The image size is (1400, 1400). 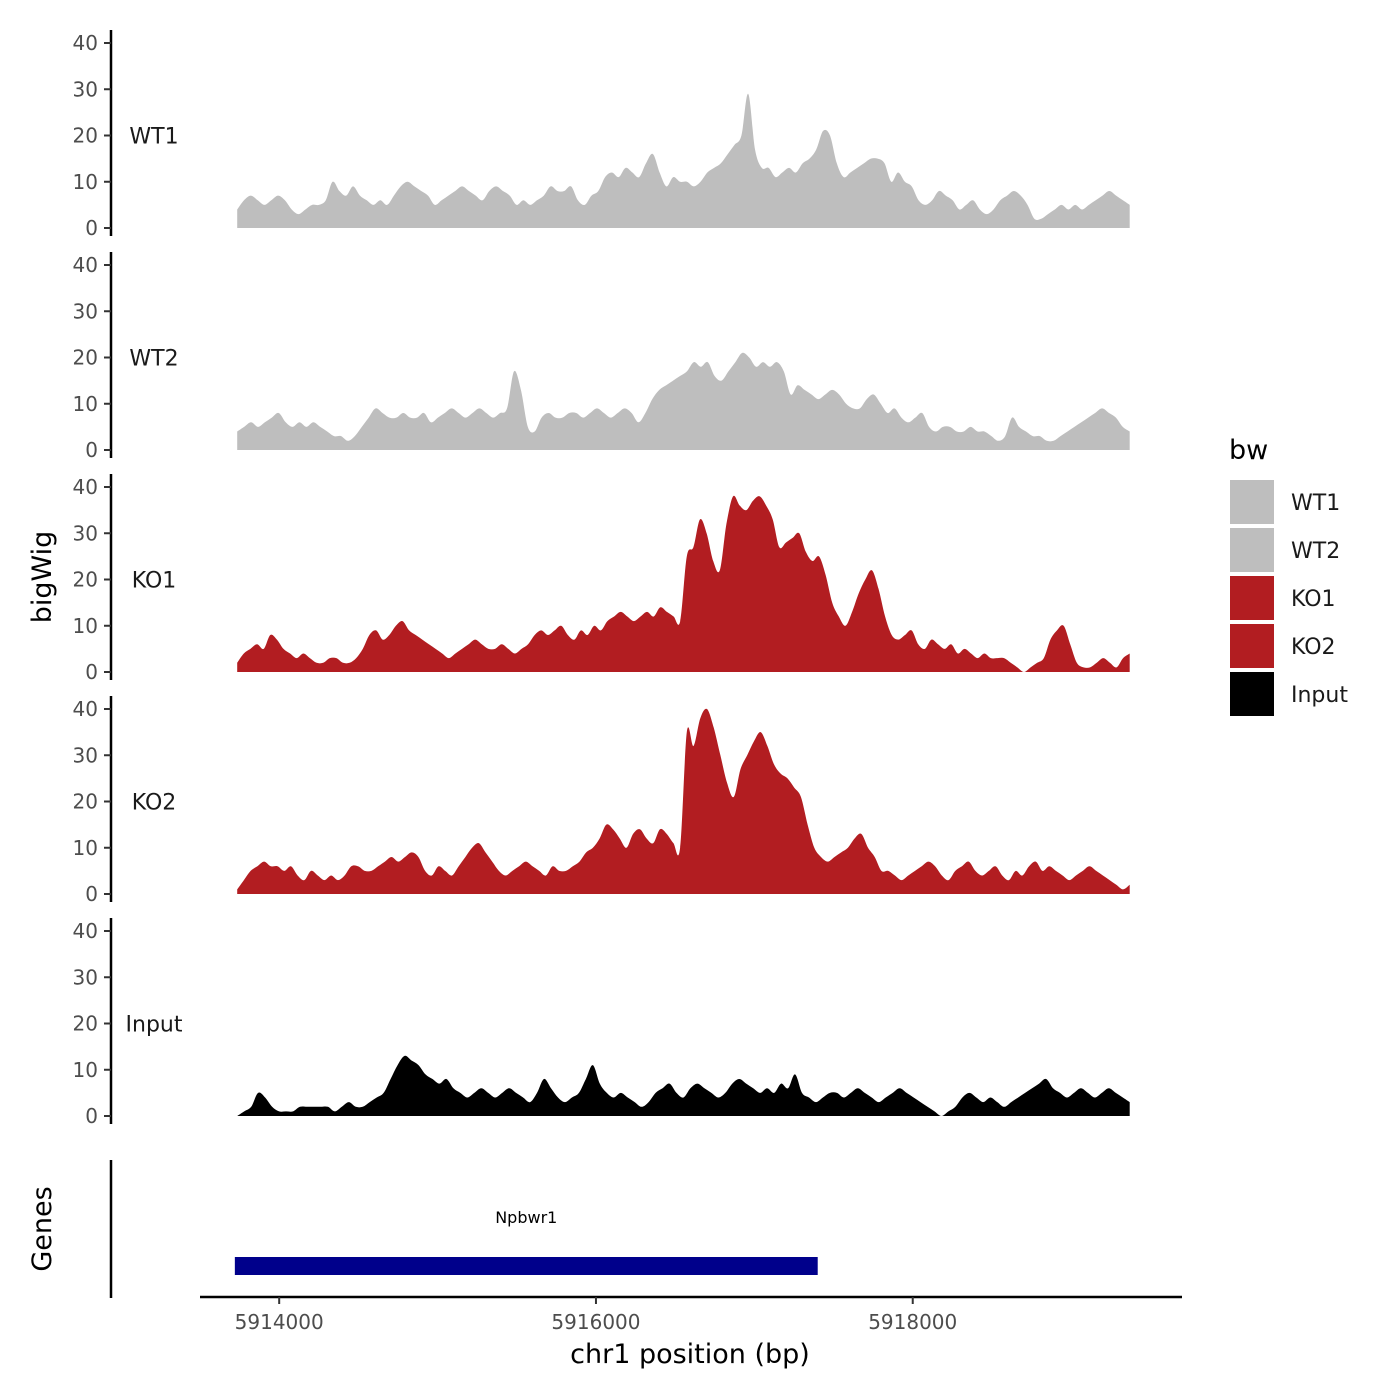 I want to click on track-ko2: 0 10 20 30 40 KO2, so click(x=601, y=801).